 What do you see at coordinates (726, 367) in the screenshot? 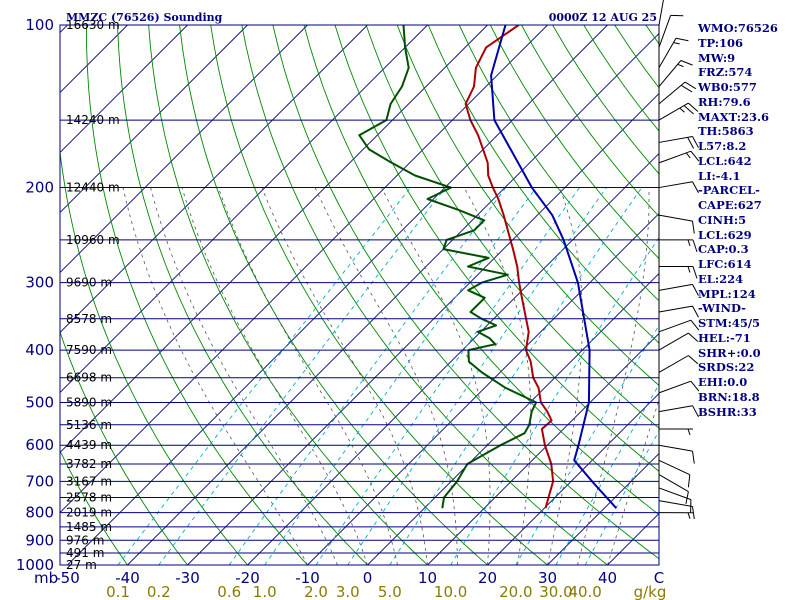
I see `index-line: SRDS:22` at bounding box center [726, 367].